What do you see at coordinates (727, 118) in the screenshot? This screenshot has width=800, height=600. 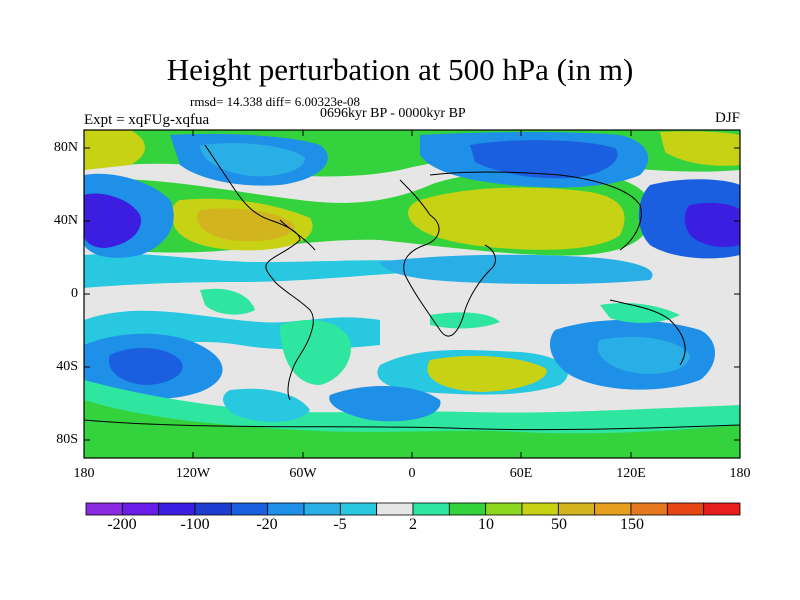 I see `season-label: DJF` at bounding box center [727, 118].